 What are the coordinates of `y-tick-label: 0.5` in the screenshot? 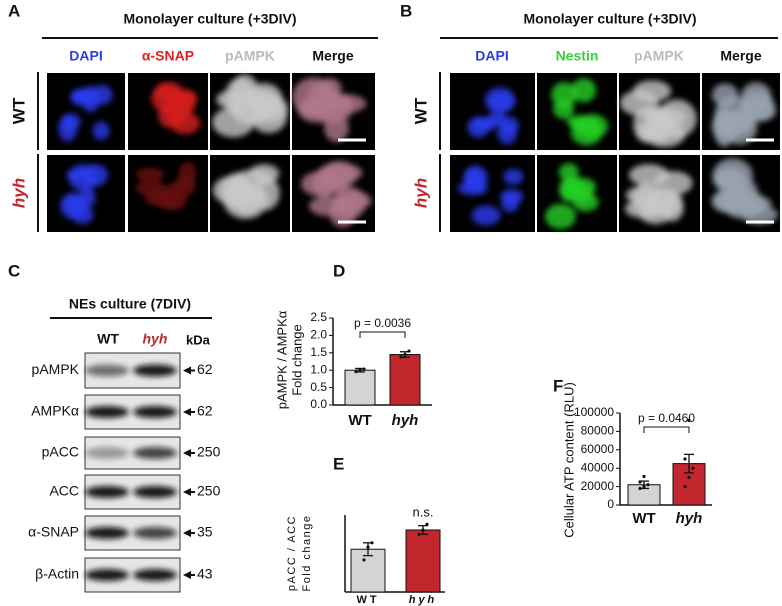 It's located at (318, 387).